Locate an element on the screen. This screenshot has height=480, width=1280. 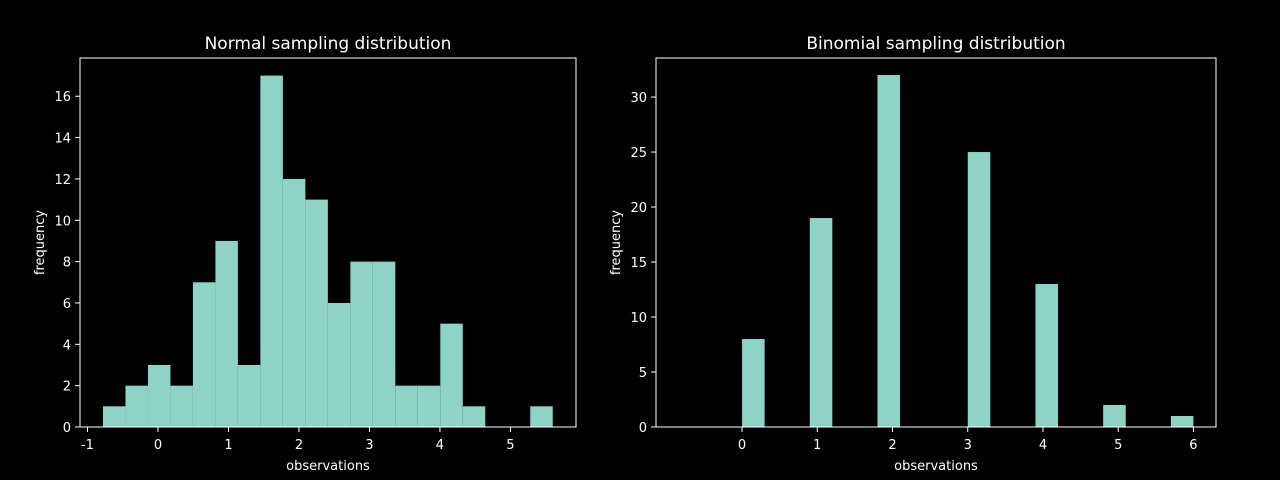
y-tick-label: 25 is located at coordinates (638, 153).